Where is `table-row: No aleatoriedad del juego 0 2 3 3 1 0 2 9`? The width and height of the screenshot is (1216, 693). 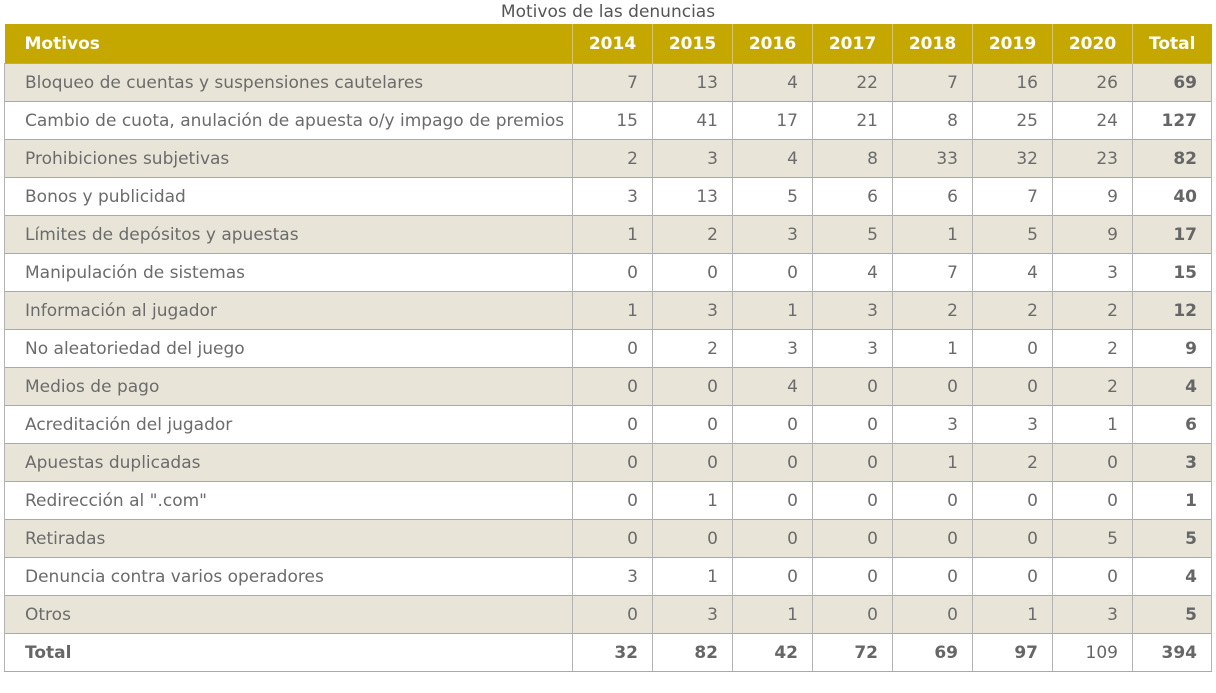 table-row: No aleatoriedad del juego 0 2 3 3 1 0 2 9 is located at coordinates (608, 348).